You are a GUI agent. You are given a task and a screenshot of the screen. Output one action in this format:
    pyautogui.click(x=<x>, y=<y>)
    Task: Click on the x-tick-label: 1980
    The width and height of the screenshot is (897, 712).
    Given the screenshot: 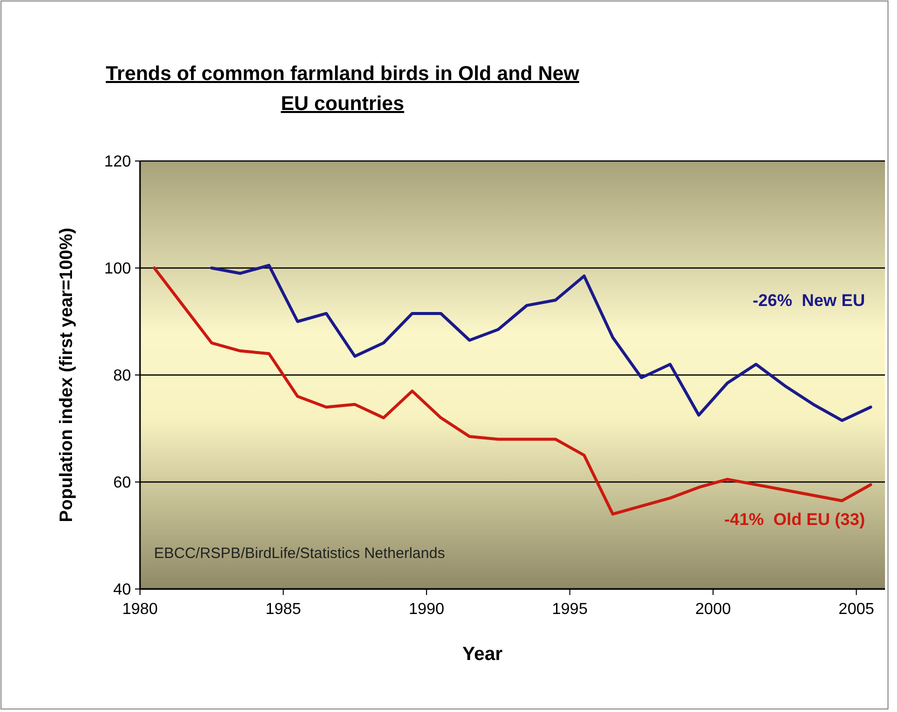 What is the action you would take?
    pyautogui.click(x=140, y=609)
    